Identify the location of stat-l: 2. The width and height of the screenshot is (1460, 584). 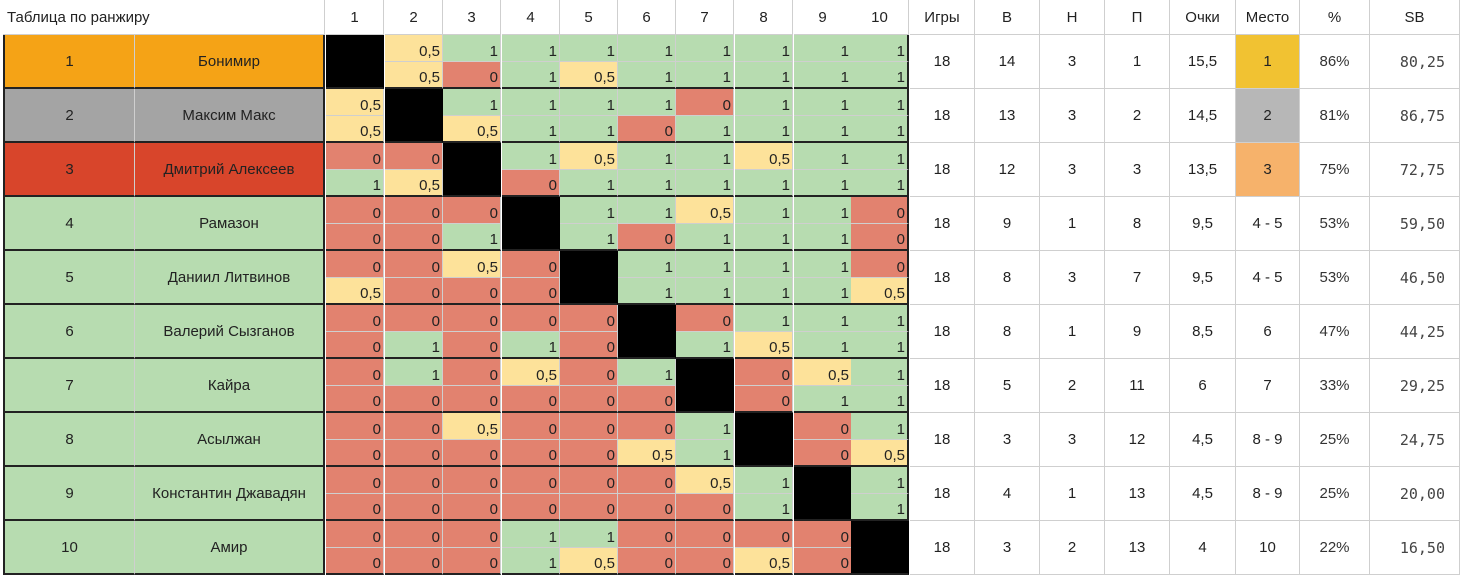
(1137, 116).